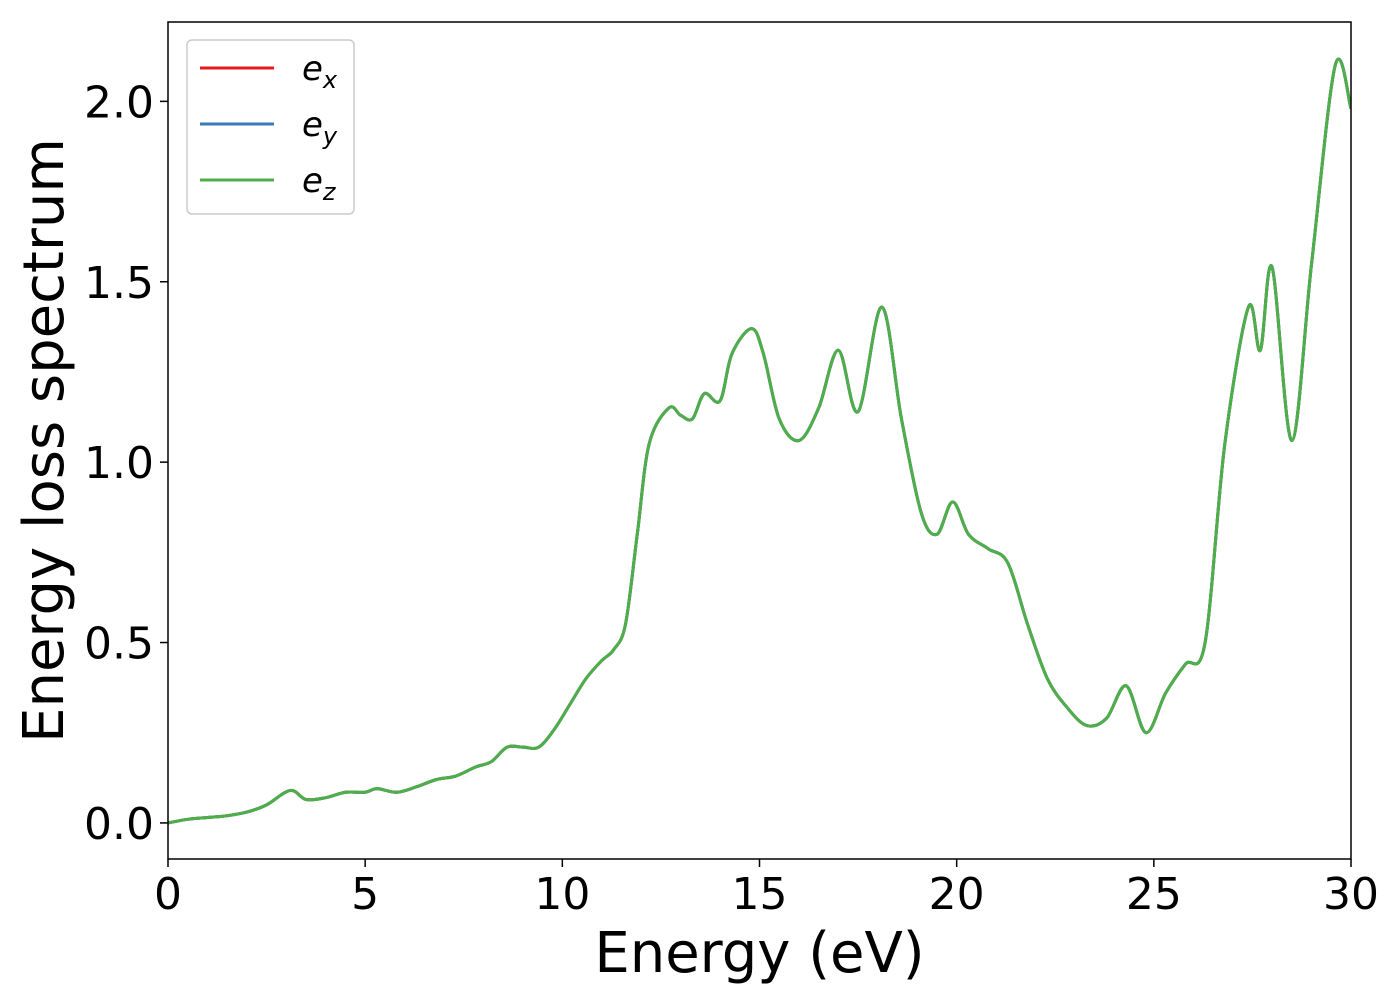 Image resolution: width=1400 pixels, height=1000 pixels. Describe the element at coordinates (44, 440) in the screenshot. I see `y-axis-label: Energy loss spectrum` at that location.